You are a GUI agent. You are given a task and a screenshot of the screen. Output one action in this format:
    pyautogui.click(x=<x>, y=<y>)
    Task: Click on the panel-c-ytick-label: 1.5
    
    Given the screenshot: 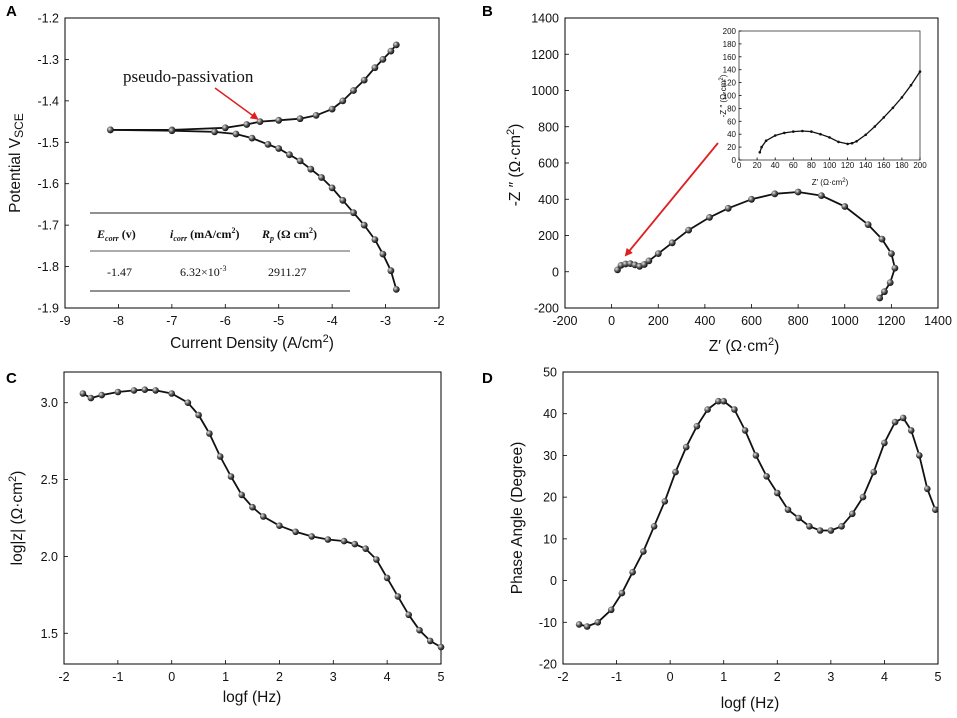 What is the action you would take?
    pyautogui.click(x=49, y=634)
    